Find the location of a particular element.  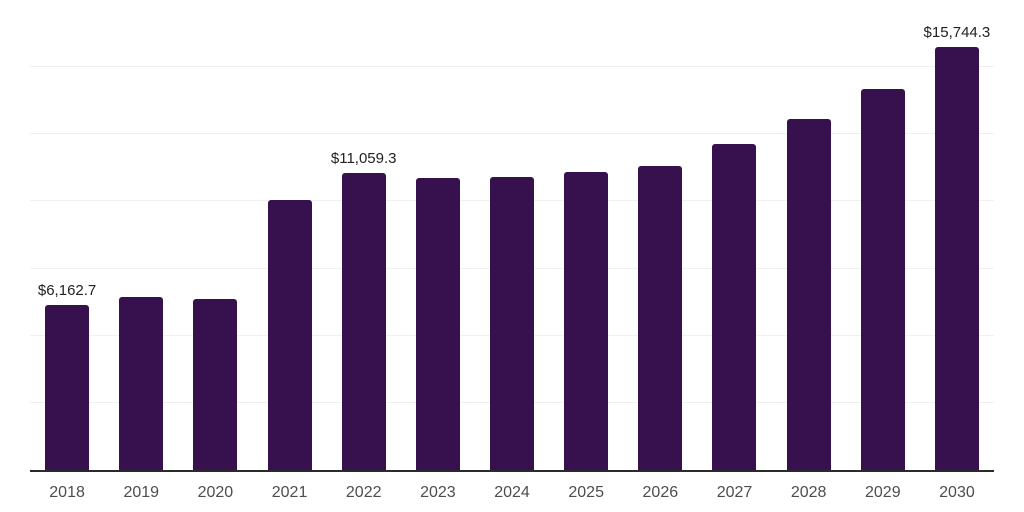

bar-2024 is located at coordinates (512, 323).